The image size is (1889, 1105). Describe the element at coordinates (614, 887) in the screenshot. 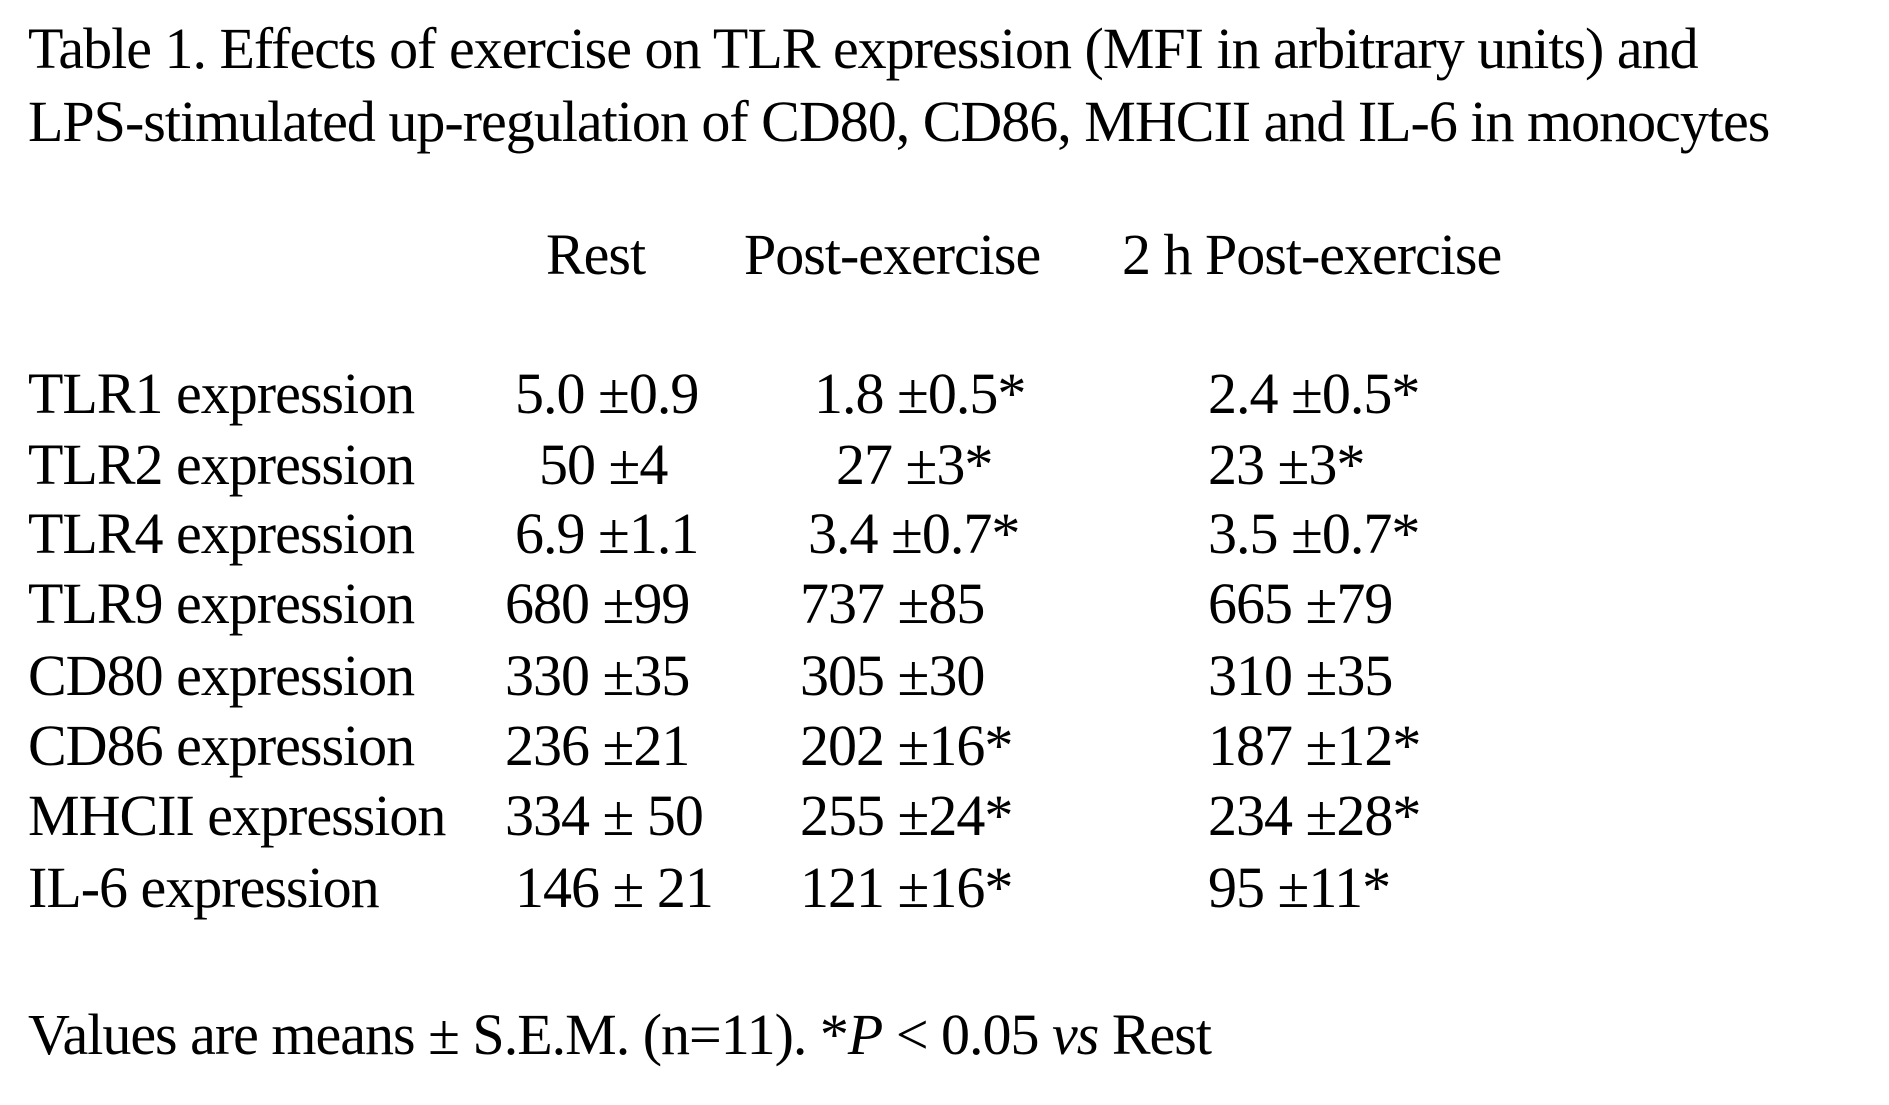

I see `rest-value: 146 ± 21` at that location.